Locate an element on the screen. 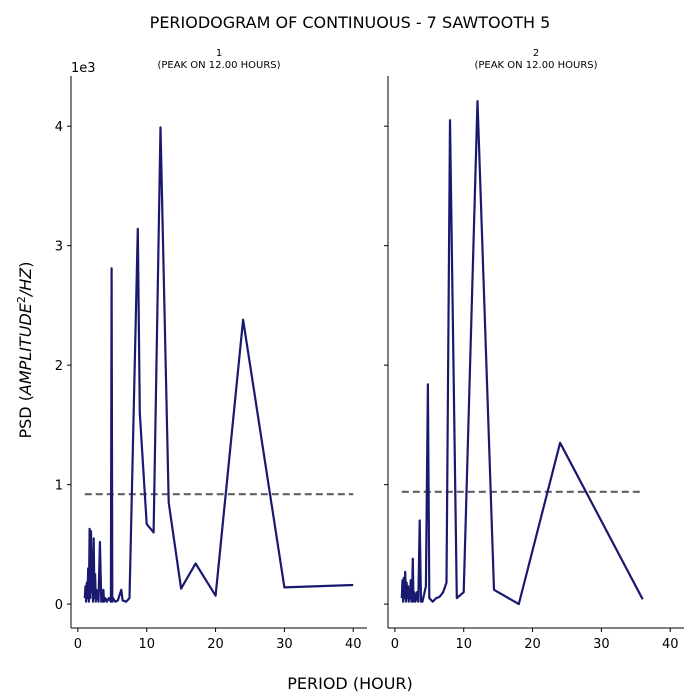  x-axis-label: PERIOD (HOUR) is located at coordinates (350, 683).